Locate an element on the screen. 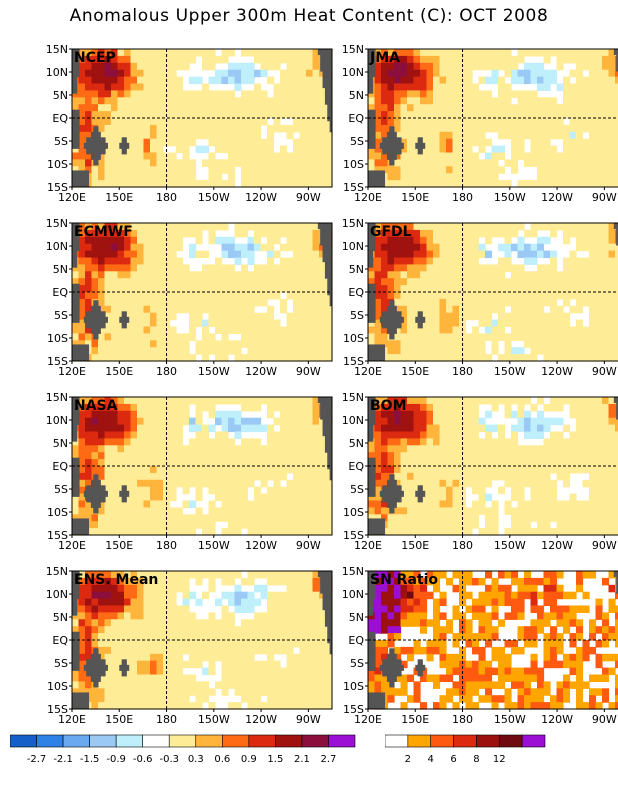 The image size is (618, 800). colorbar-label: 1.5 is located at coordinates (275, 759).